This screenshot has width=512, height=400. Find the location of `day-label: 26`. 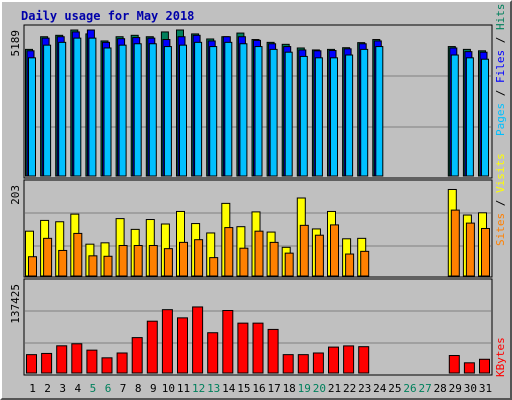

day-label: 26 is located at coordinates (409, 388).